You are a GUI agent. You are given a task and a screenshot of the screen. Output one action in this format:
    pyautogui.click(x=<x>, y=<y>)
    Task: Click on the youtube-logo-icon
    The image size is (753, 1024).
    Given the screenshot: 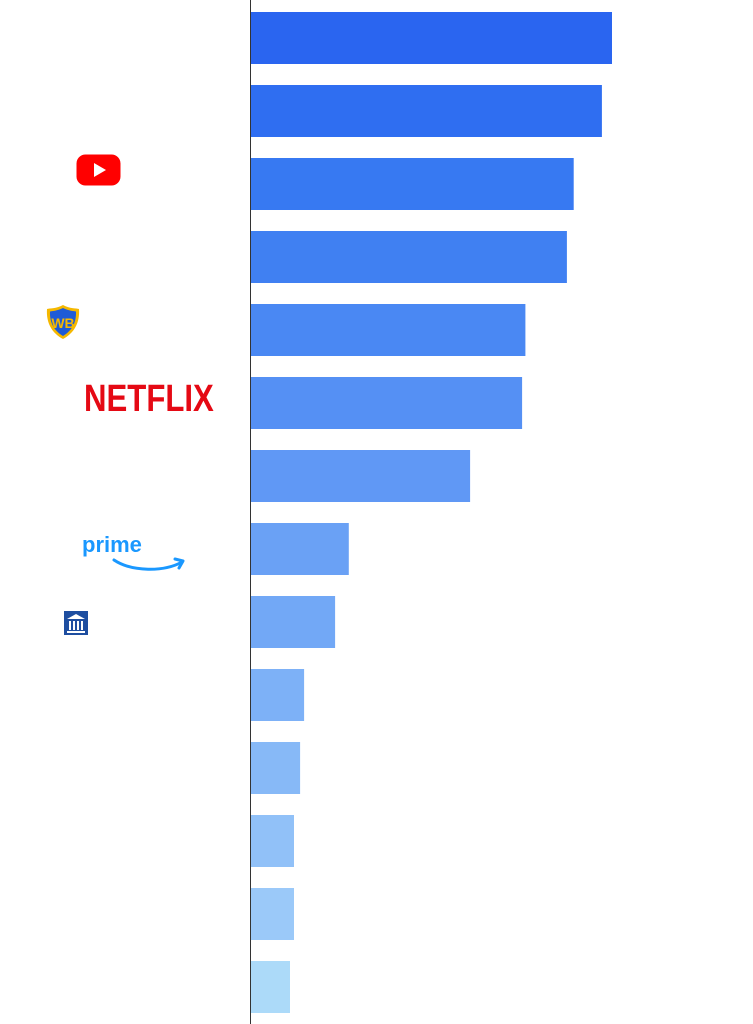 What is the action you would take?
    pyautogui.click(x=98, y=170)
    